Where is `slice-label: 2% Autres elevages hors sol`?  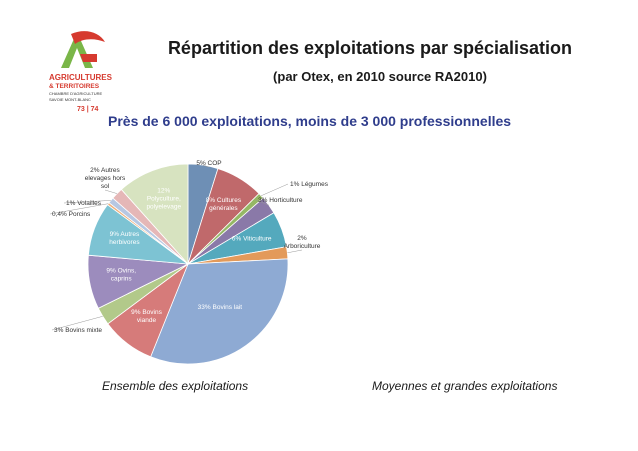
slice-label: 2% Autres elevages hors sol is located at coordinates (105, 178).